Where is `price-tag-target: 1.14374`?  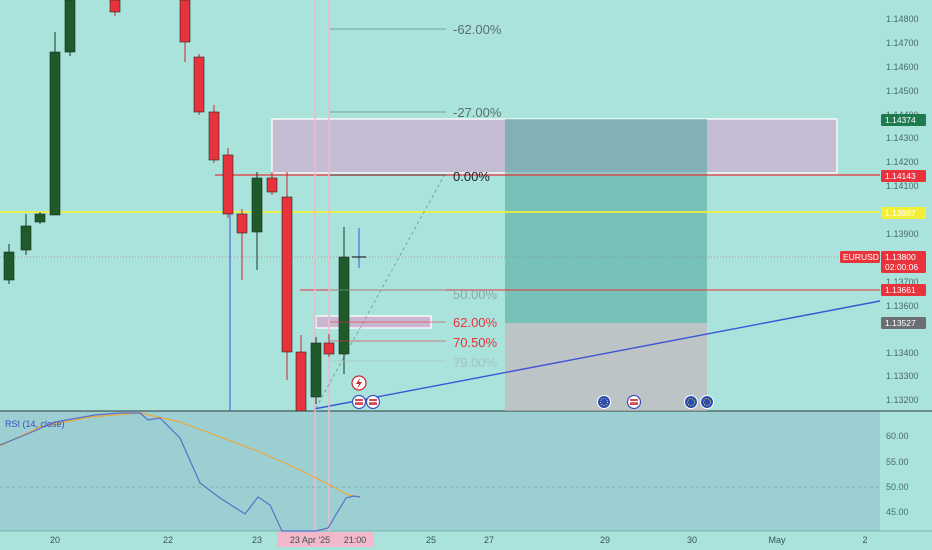 price-tag-target: 1.14374 is located at coordinates (903, 120).